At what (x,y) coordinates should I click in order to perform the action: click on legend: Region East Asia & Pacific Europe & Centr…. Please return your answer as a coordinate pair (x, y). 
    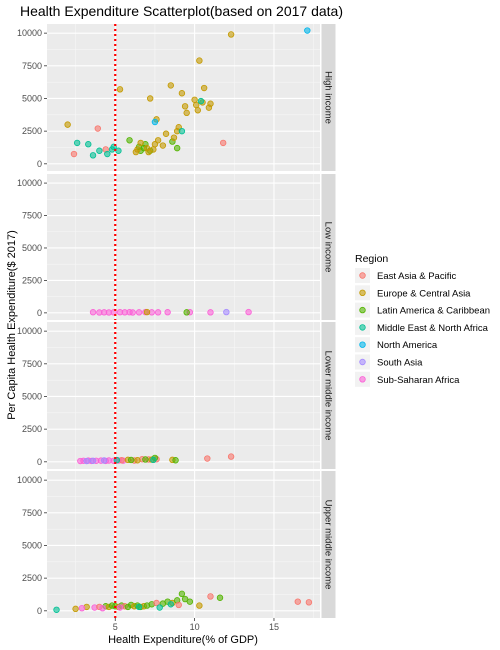
    Looking at the image, I should click on (422, 320).